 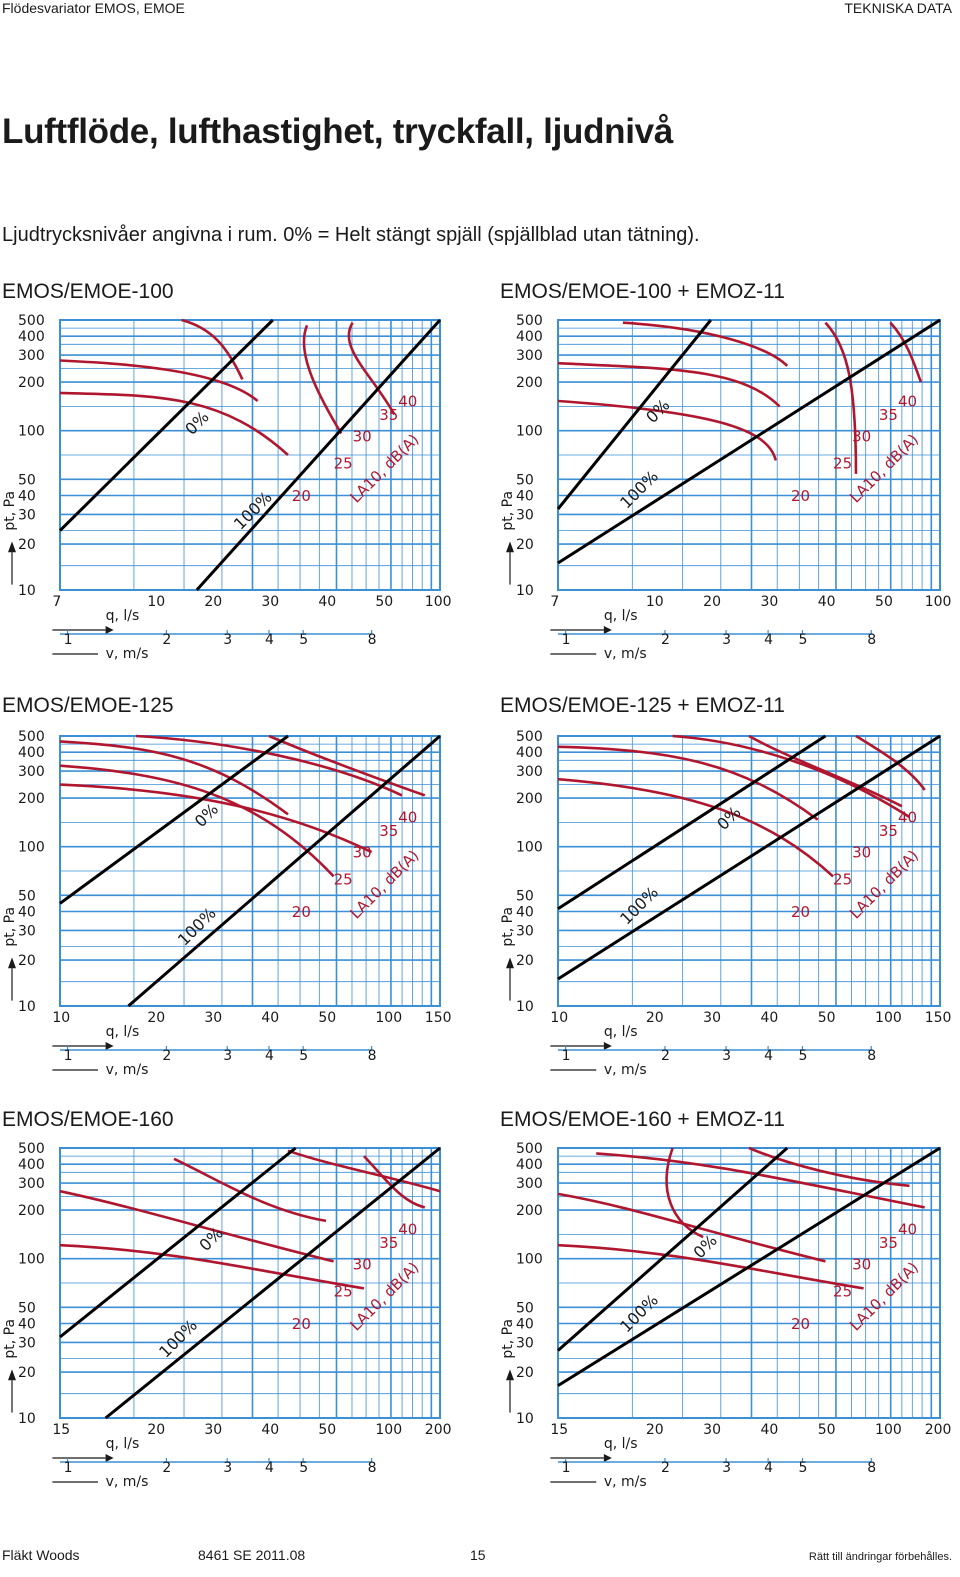 I want to click on label-100pct: 100%, so click(x=197, y=927).